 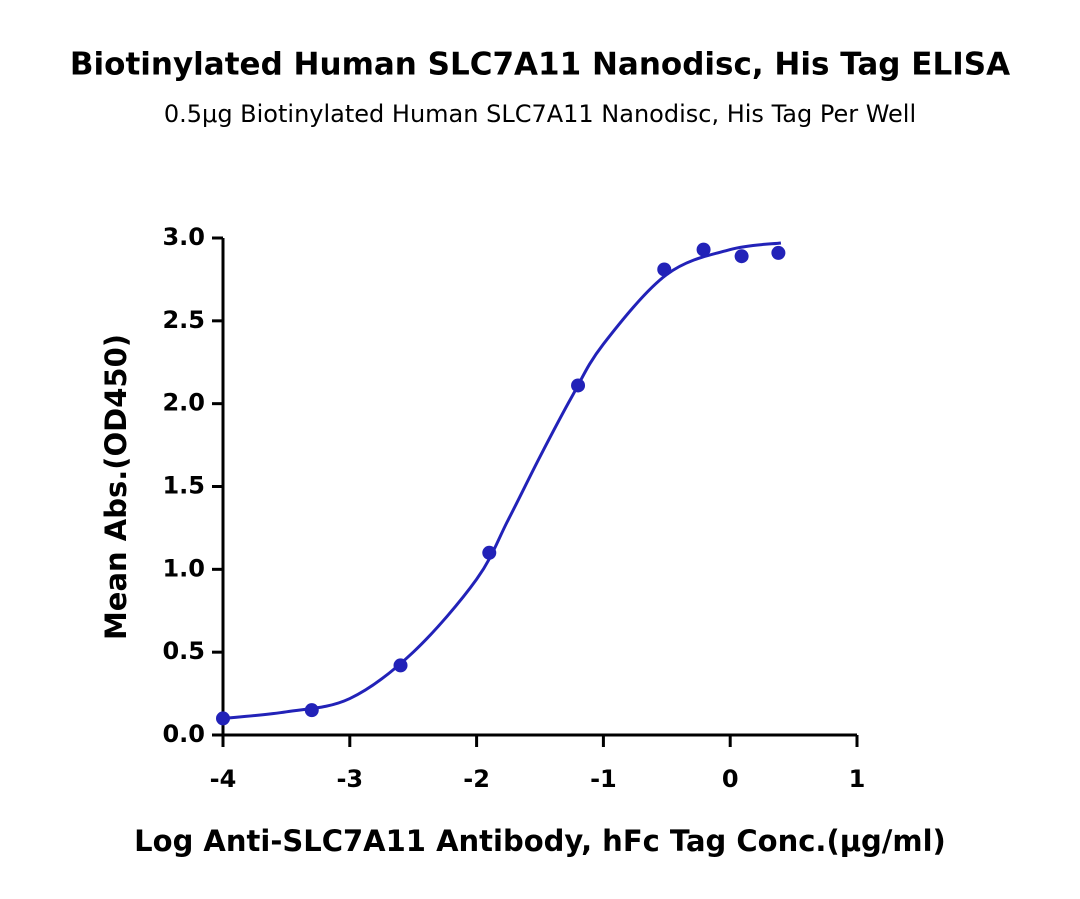 I want to click on y-axis-label: Mean Abs.(OD450), so click(x=116, y=487).